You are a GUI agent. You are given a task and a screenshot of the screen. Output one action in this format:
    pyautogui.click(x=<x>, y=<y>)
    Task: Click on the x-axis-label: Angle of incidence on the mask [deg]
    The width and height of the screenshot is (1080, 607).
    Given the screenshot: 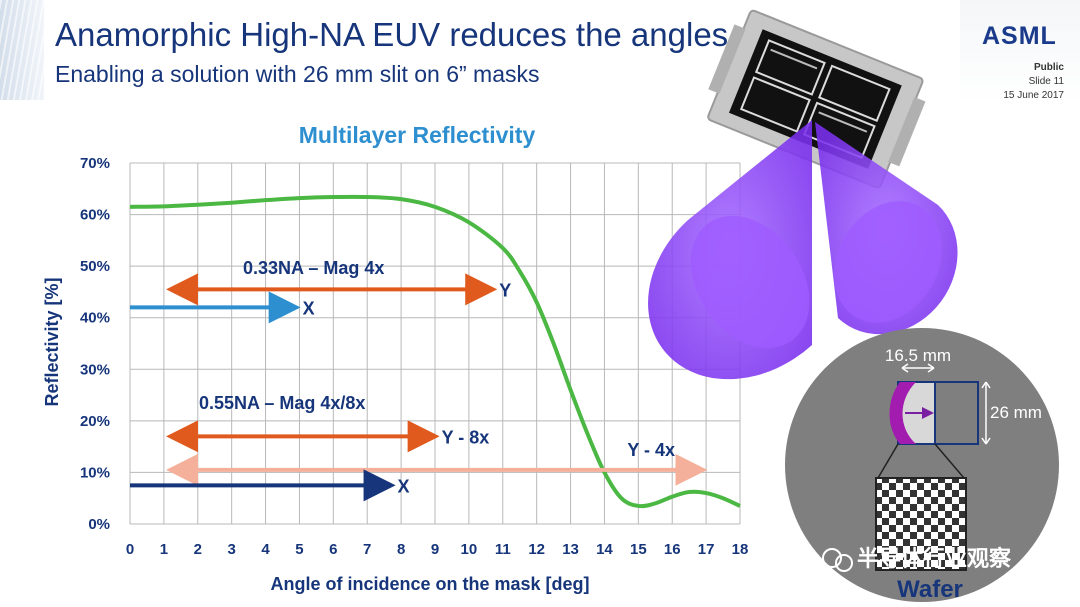 What is the action you would take?
    pyautogui.click(x=429, y=584)
    